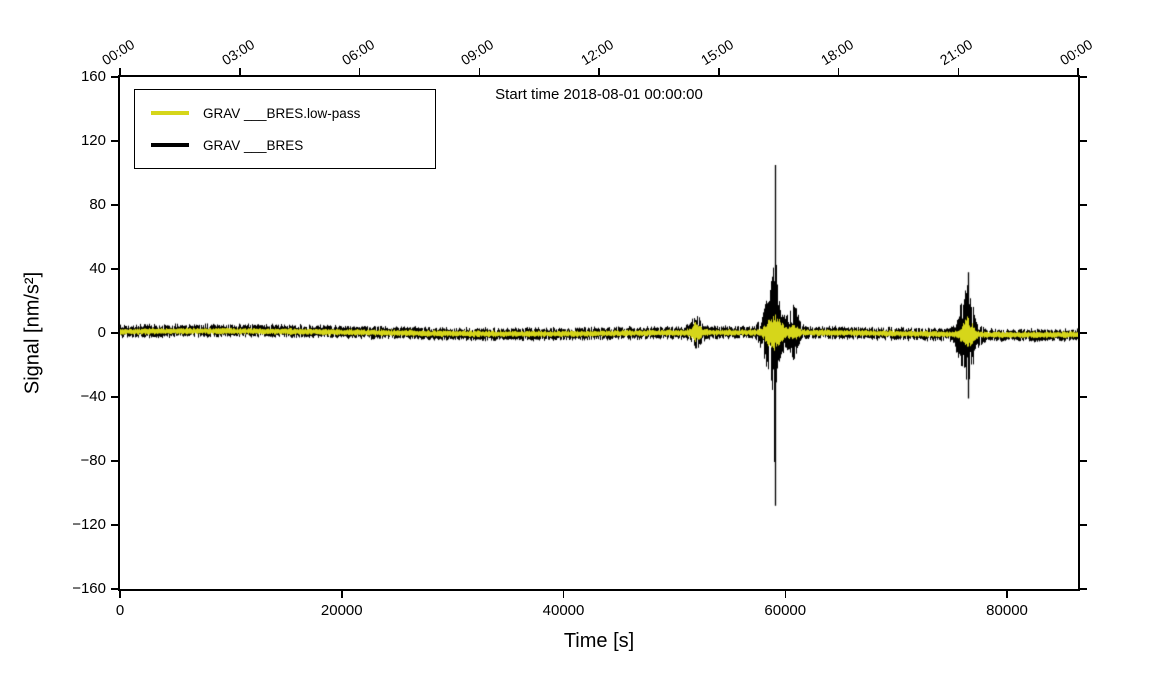 The image size is (1151, 700). I want to click on y-tick-label: −40, so click(93, 396).